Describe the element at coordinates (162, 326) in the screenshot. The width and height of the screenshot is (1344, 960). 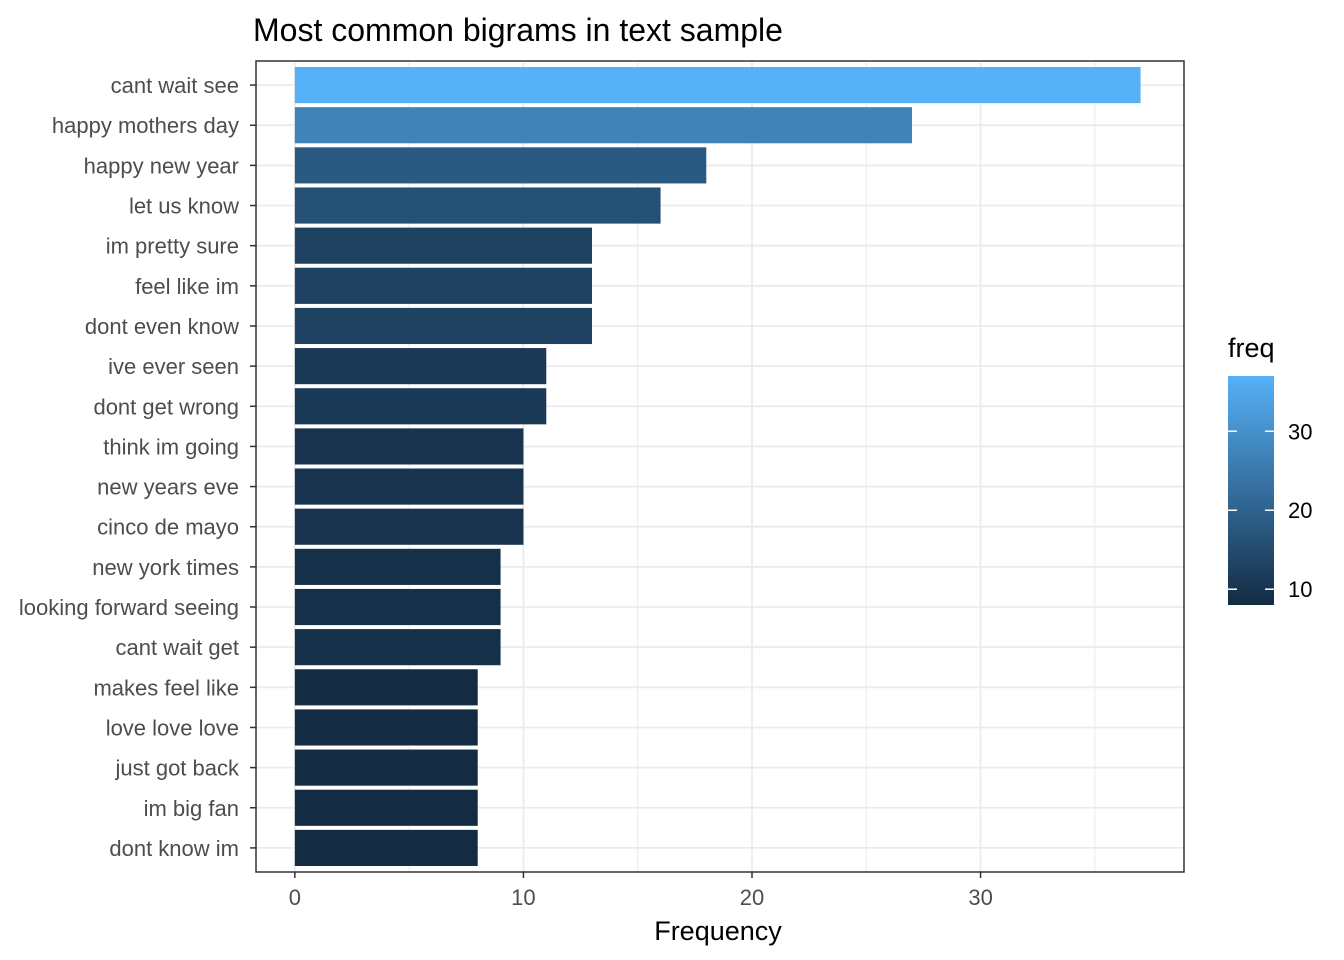
I see `y-tick-label: dont even know` at that location.